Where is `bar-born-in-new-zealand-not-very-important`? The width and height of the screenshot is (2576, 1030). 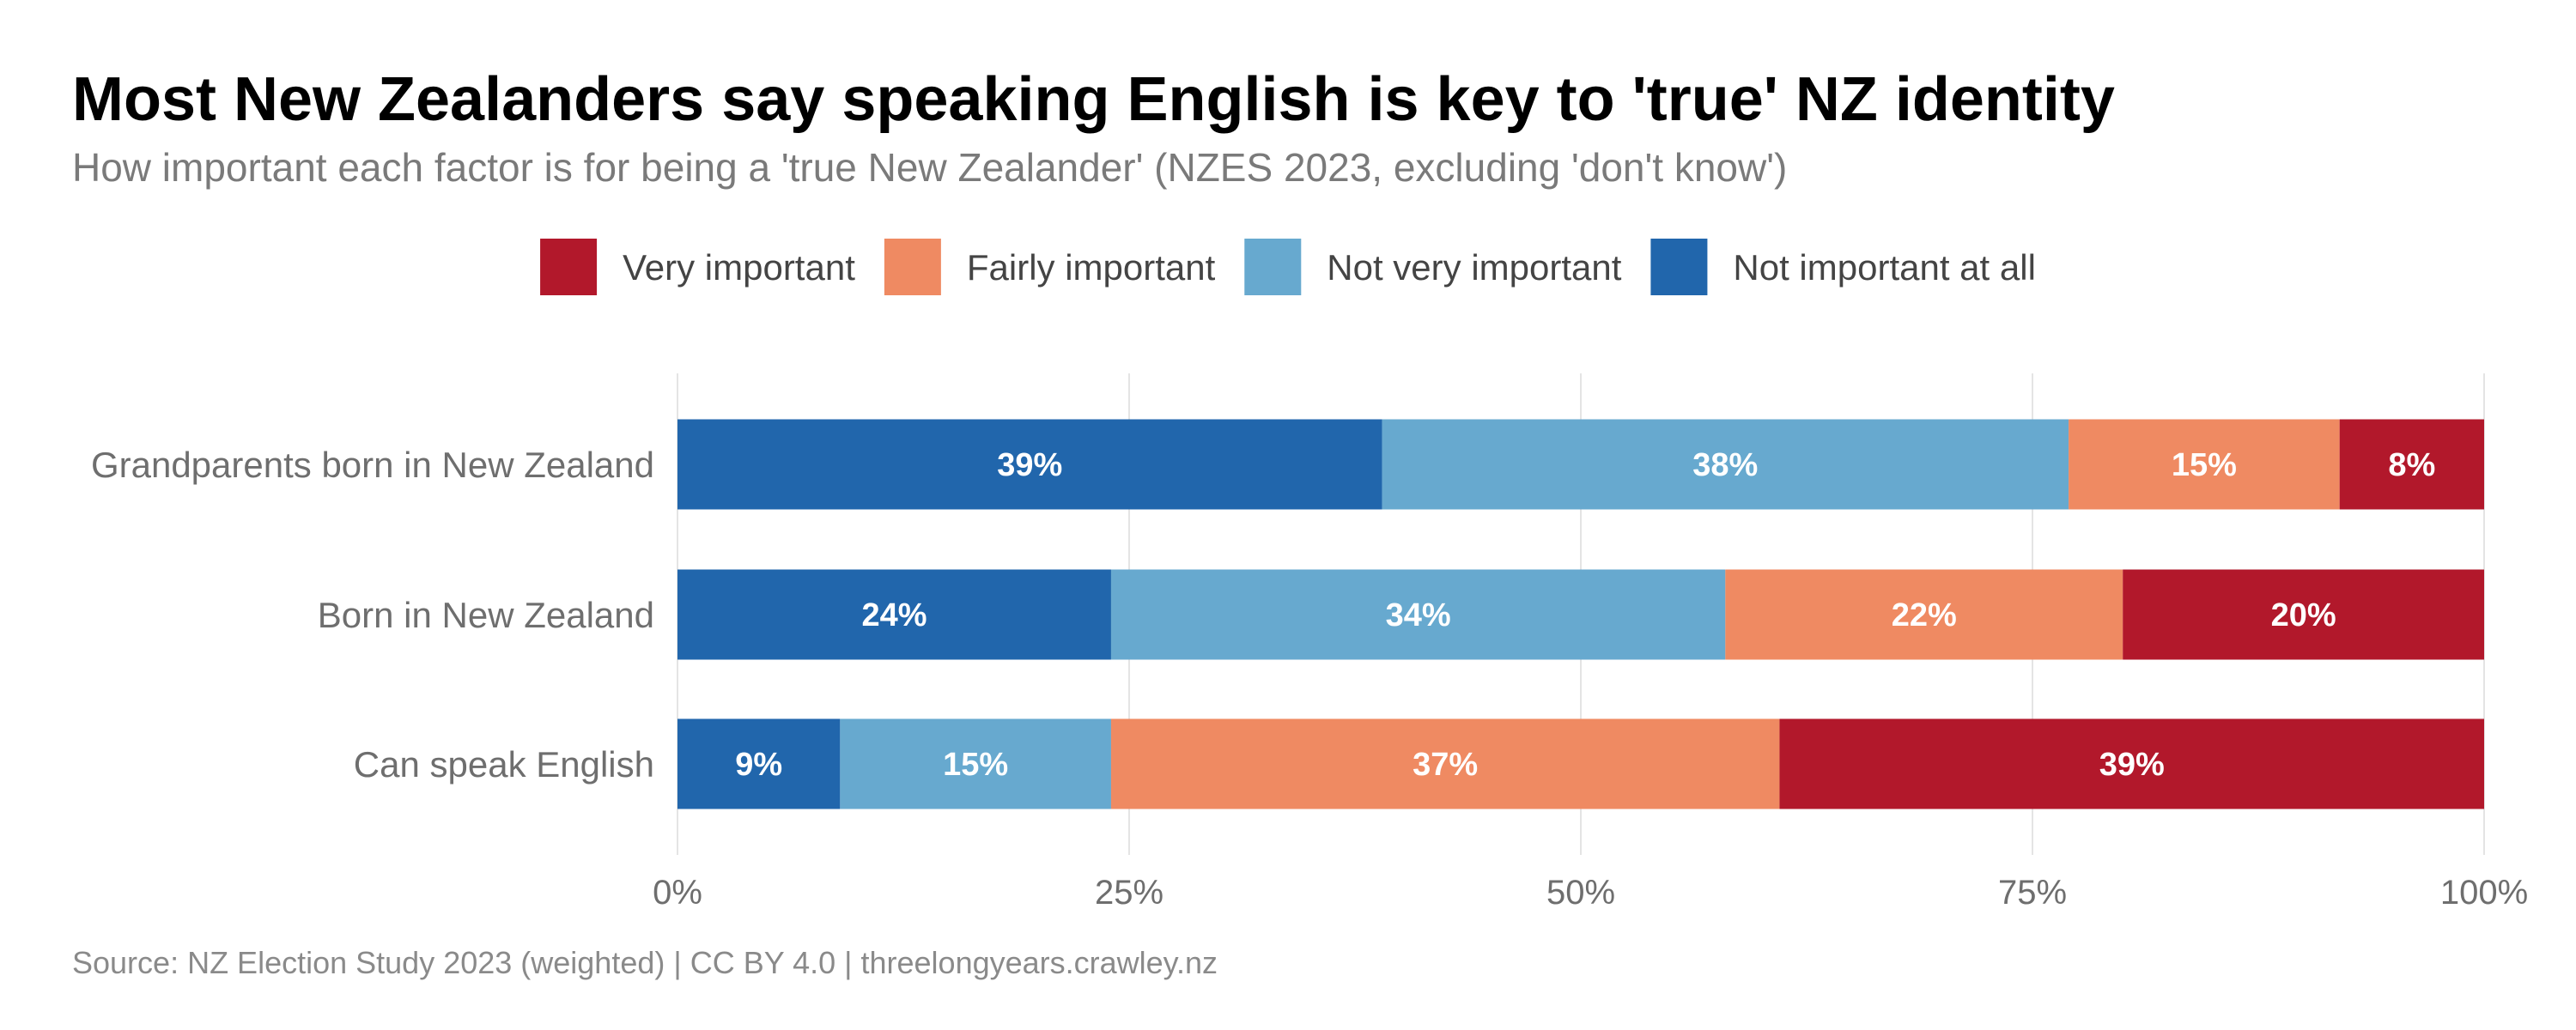
bar-born-in-new-zealand-not-very-important is located at coordinates (1418, 614).